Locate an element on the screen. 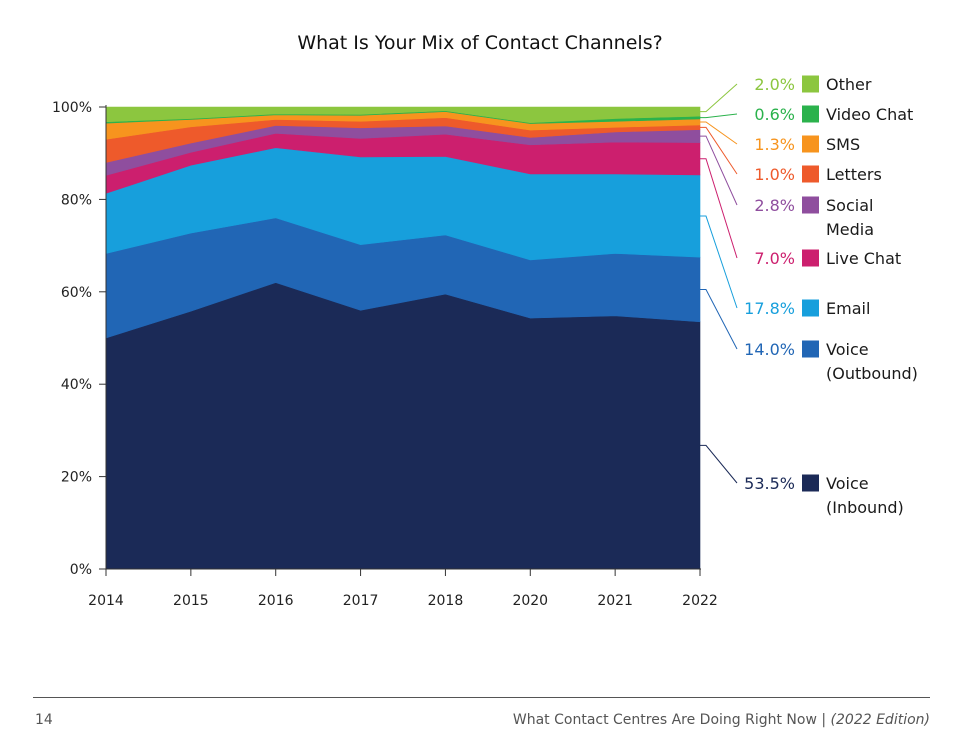 The image size is (959, 742). leader-line-video-chat is located at coordinates (719, 116).